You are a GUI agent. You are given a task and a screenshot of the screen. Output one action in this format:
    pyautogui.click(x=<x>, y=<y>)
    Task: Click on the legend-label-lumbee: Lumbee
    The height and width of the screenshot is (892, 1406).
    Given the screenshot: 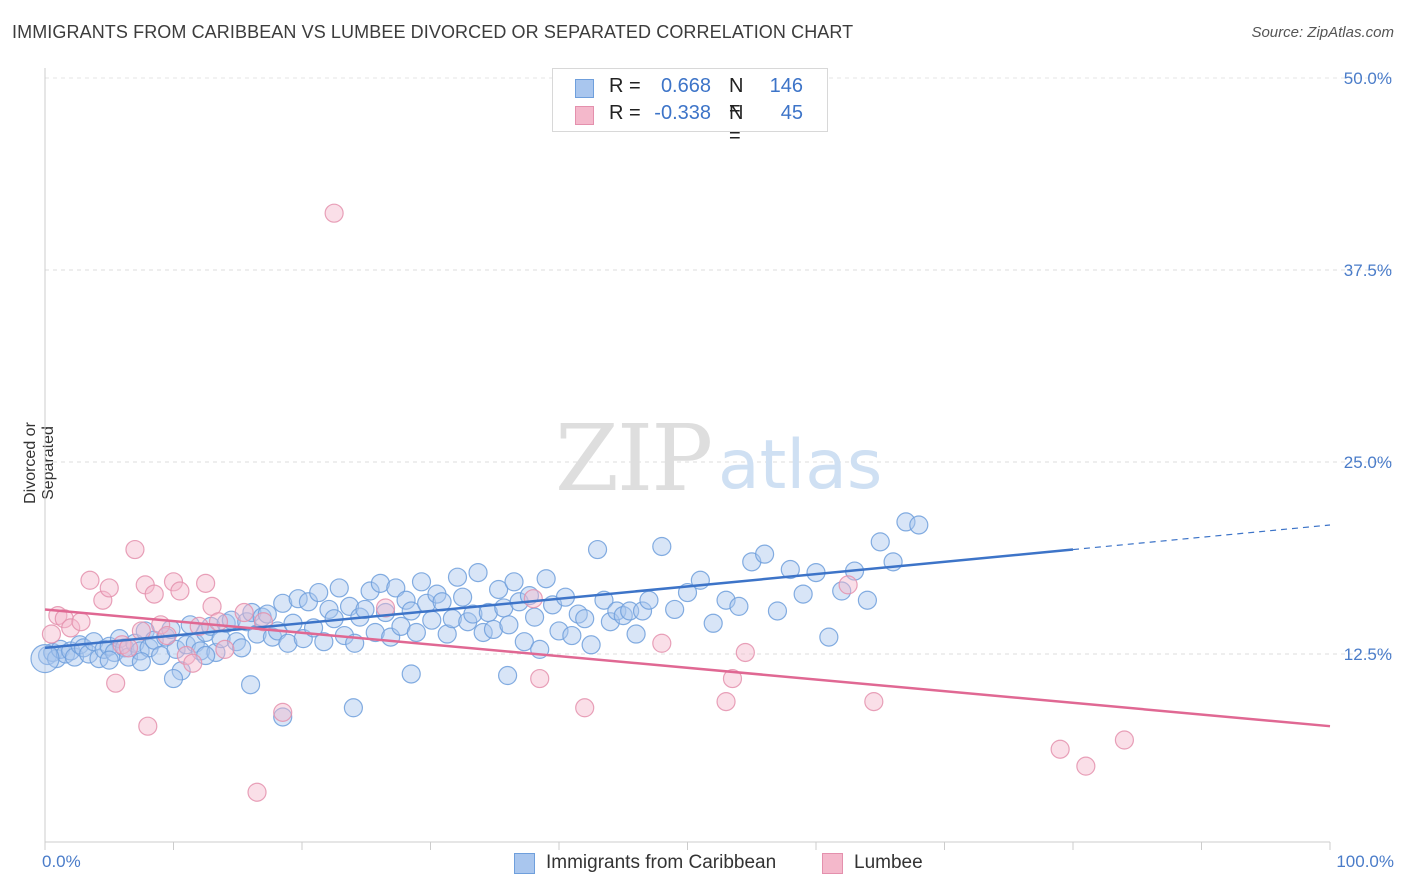 What is the action you would take?
    pyautogui.click(x=888, y=862)
    